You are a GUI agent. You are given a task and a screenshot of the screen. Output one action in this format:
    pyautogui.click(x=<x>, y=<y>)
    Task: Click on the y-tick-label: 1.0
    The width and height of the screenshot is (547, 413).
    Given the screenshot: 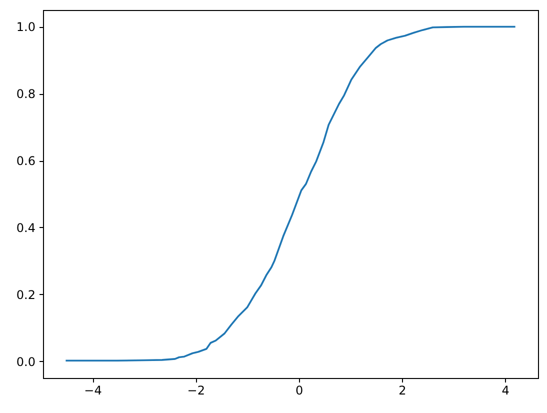 What is the action you would take?
    pyautogui.click(x=26, y=27)
    